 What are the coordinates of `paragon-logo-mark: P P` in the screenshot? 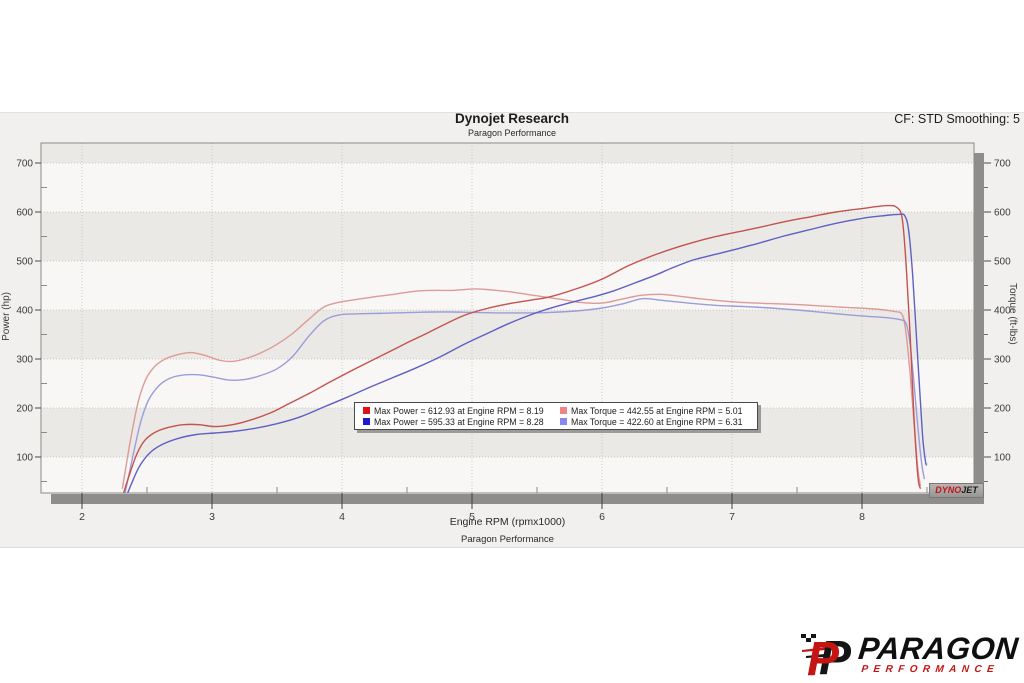 It's located at (826, 655).